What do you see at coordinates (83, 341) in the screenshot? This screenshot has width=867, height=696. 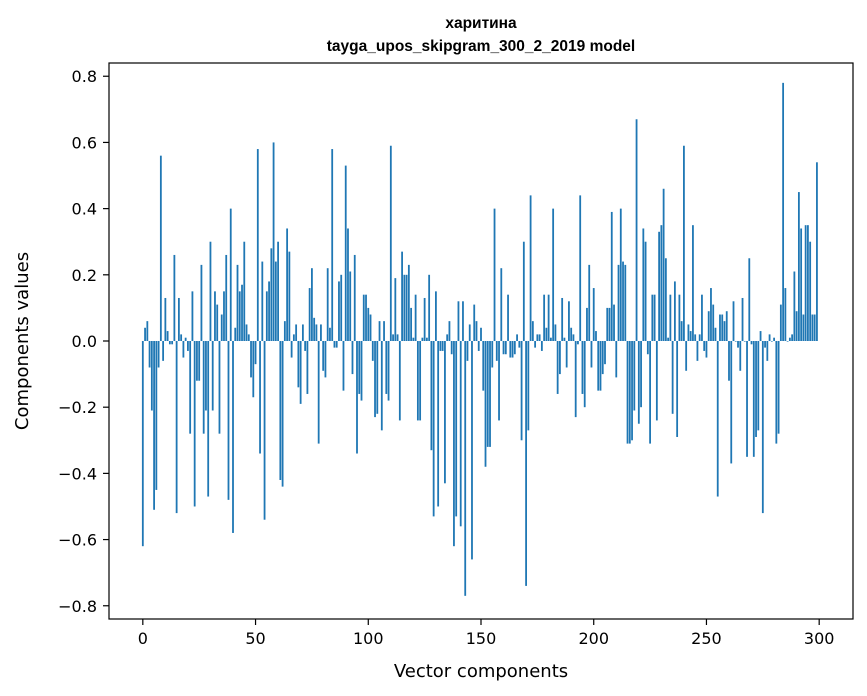 I see `y-ticks: −0.8 −0.6 −0.4 −0.2 0.0 0.2 0.4 0.6 0.8` at bounding box center [83, 341].